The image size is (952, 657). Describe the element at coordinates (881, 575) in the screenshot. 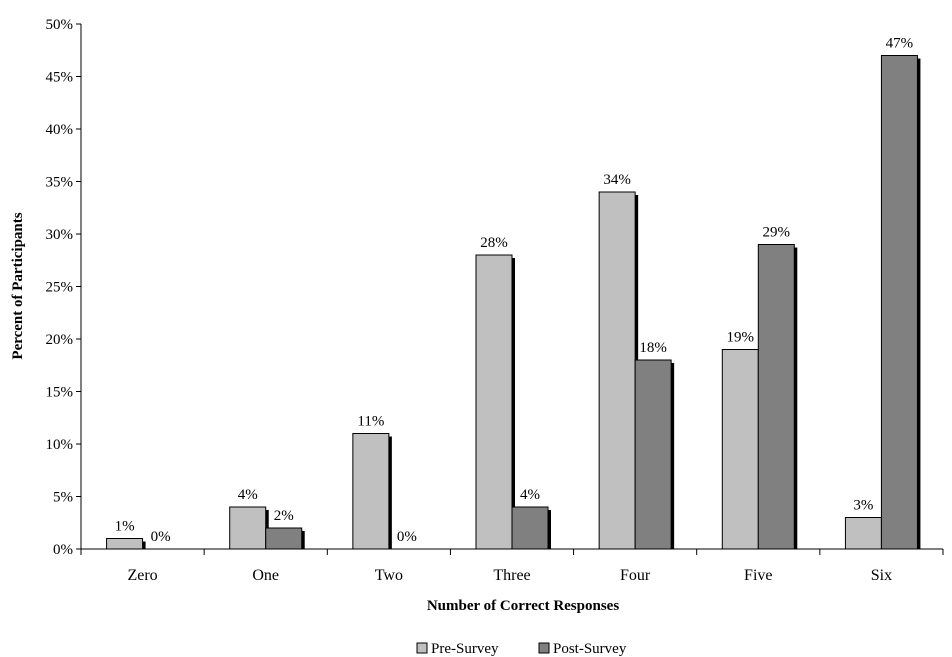

I see `x-tick-label-six: Six` at that location.